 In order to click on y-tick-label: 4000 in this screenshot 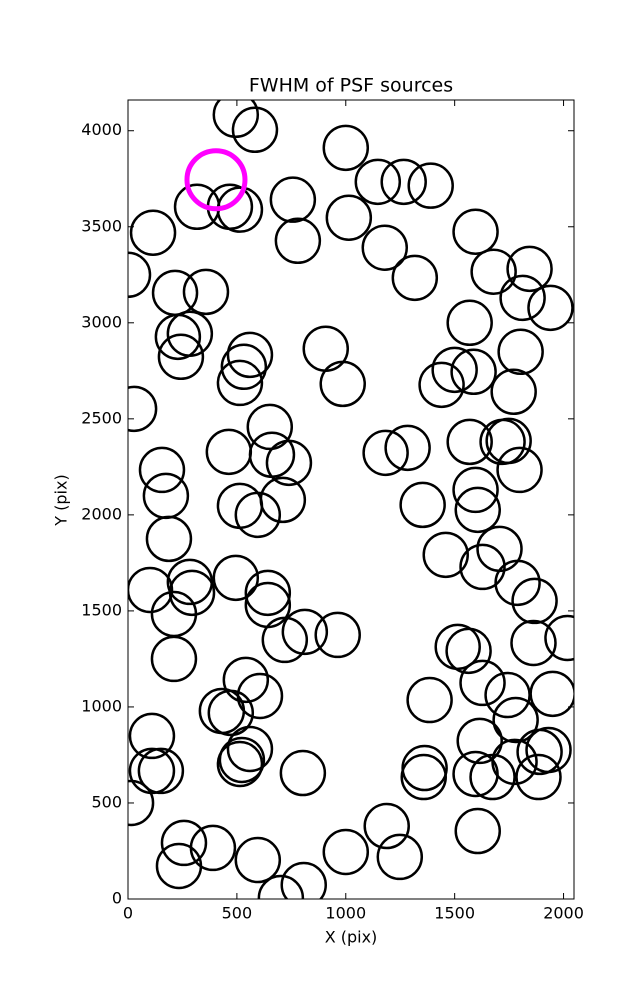, I will do `click(101, 129)`.